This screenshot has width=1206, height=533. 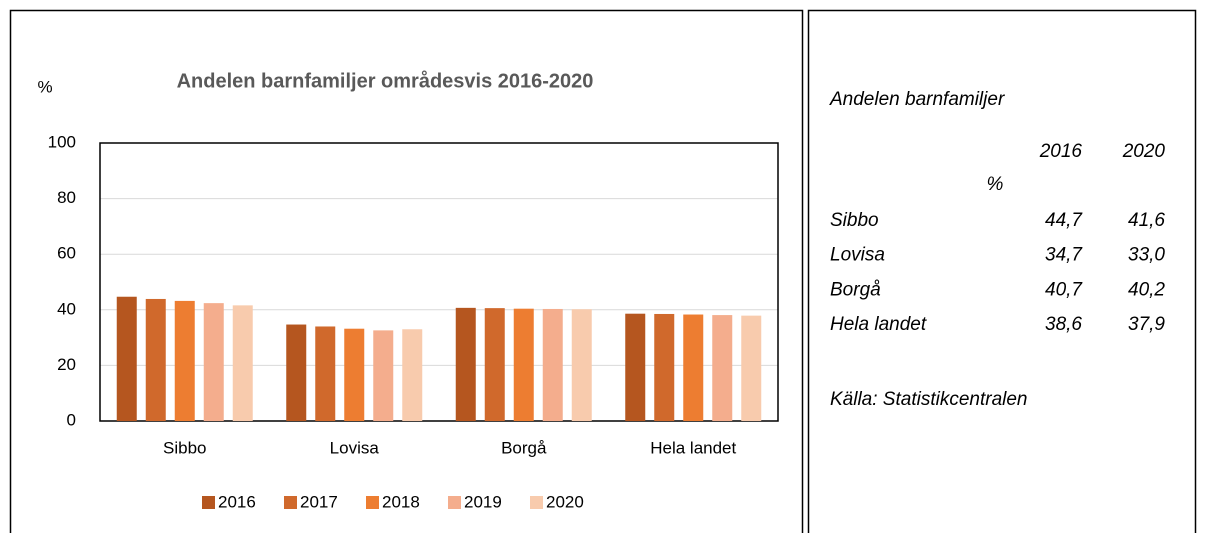 What do you see at coordinates (693, 447) in the screenshot?
I see `x-tick-label: Hela landet` at bounding box center [693, 447].